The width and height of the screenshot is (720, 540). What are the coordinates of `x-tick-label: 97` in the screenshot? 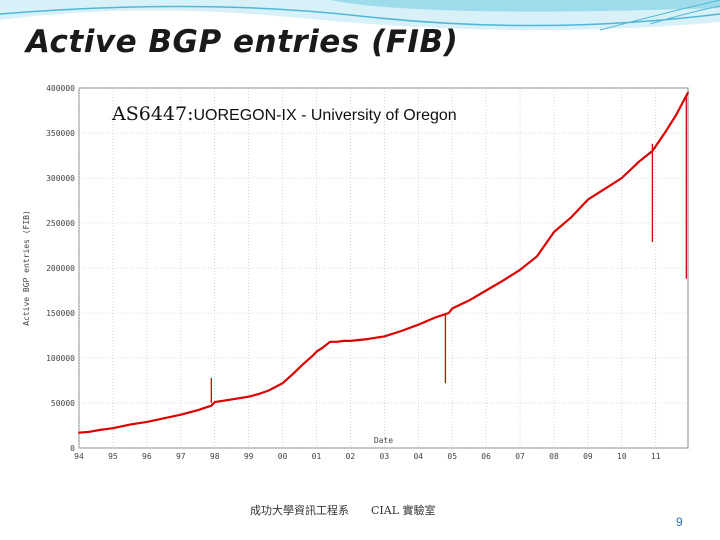 It's located at (181, 456).